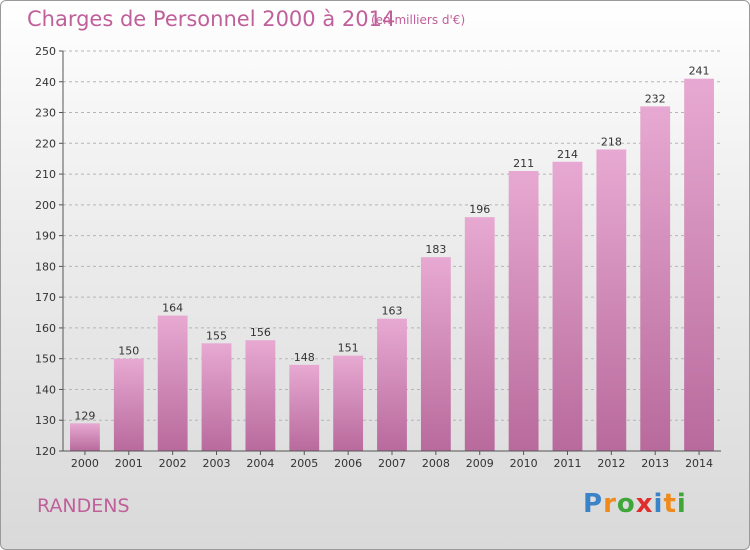 The height and width of the screenshot is (550, 750). What do you see at coordinates (45, 143) in the screenshot?
I see `y-tick-label: 220` at bounding box center [45, 143].